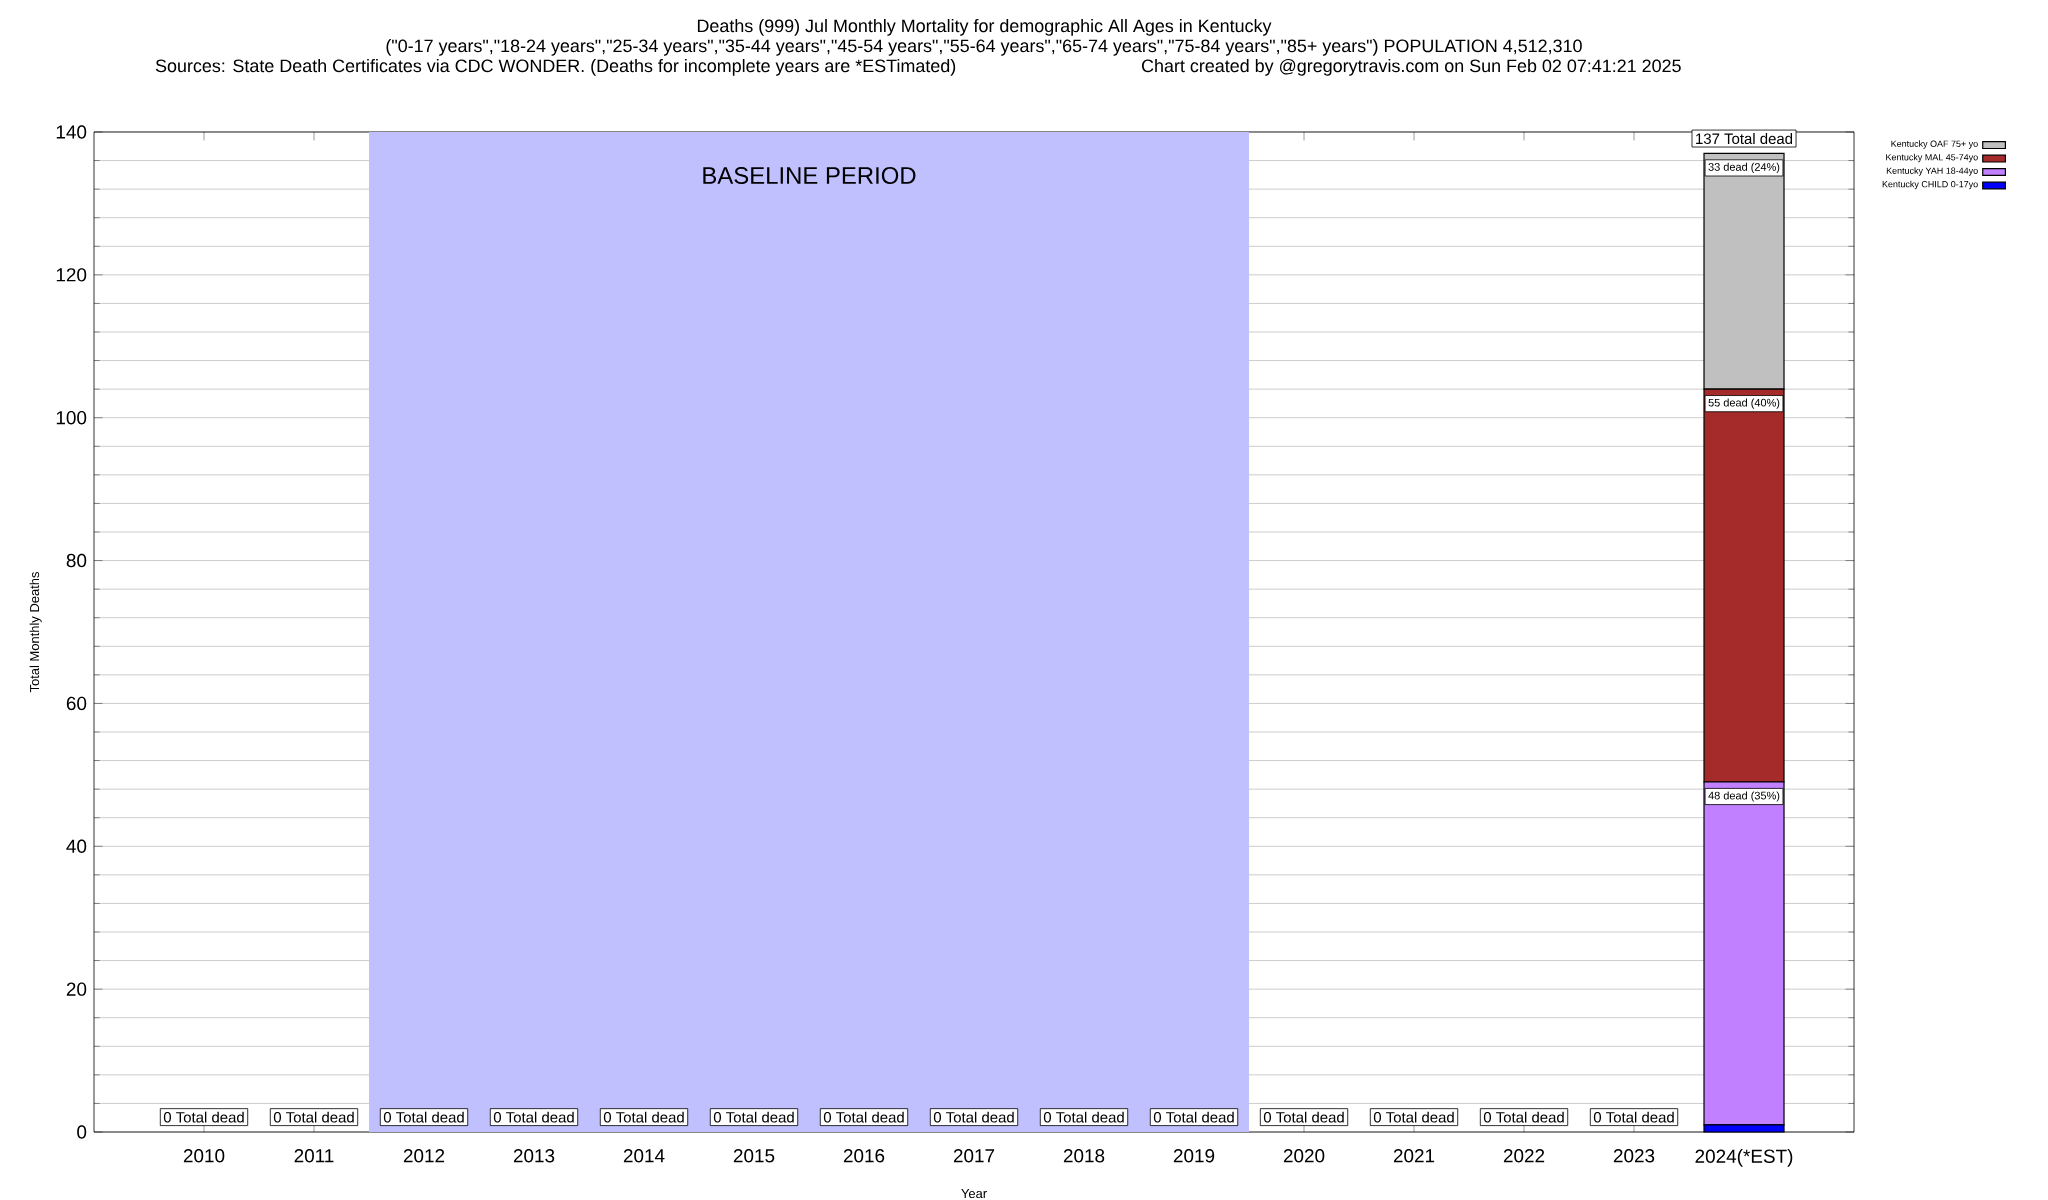 Image resolution: width=2048 pixels, height=1200 pixels. What do you see at coordinates (1084, 1156) in the screenshot?
I see `x-tick-label: 2018` at bounding box center [1084, 1156].